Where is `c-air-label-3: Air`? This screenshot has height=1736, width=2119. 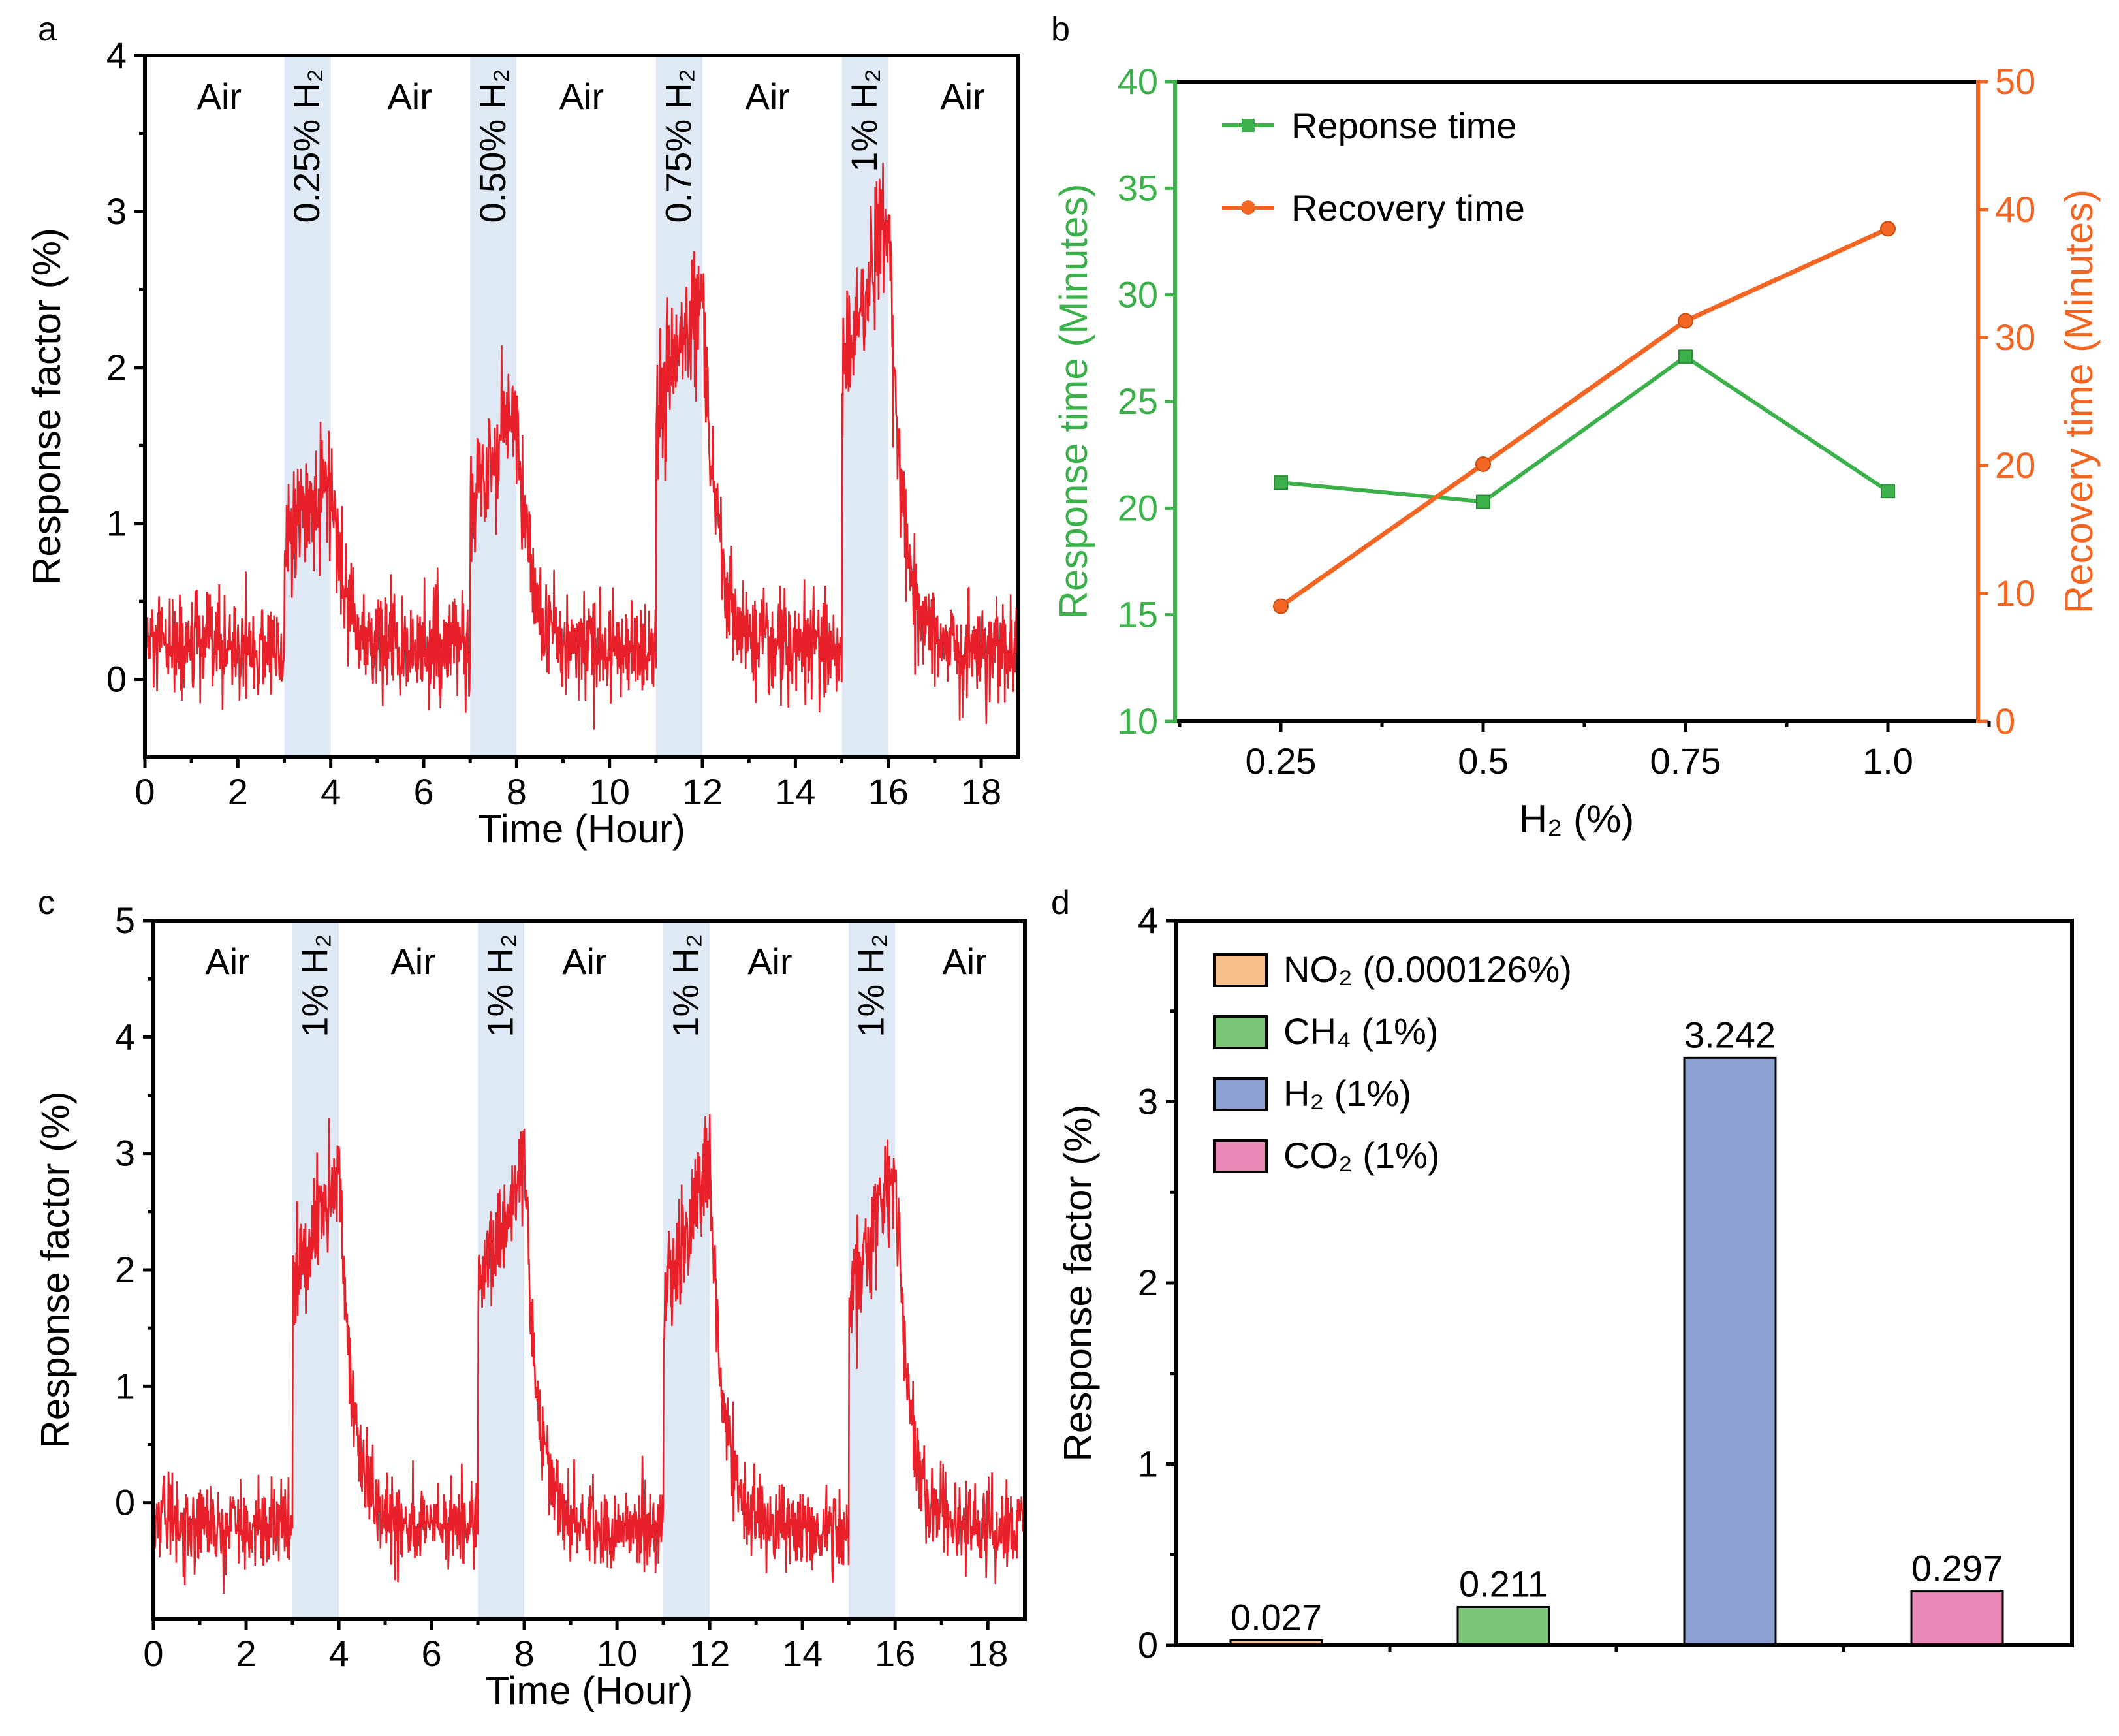 c-air-label-3: Air is located at coordinates (769, 961).